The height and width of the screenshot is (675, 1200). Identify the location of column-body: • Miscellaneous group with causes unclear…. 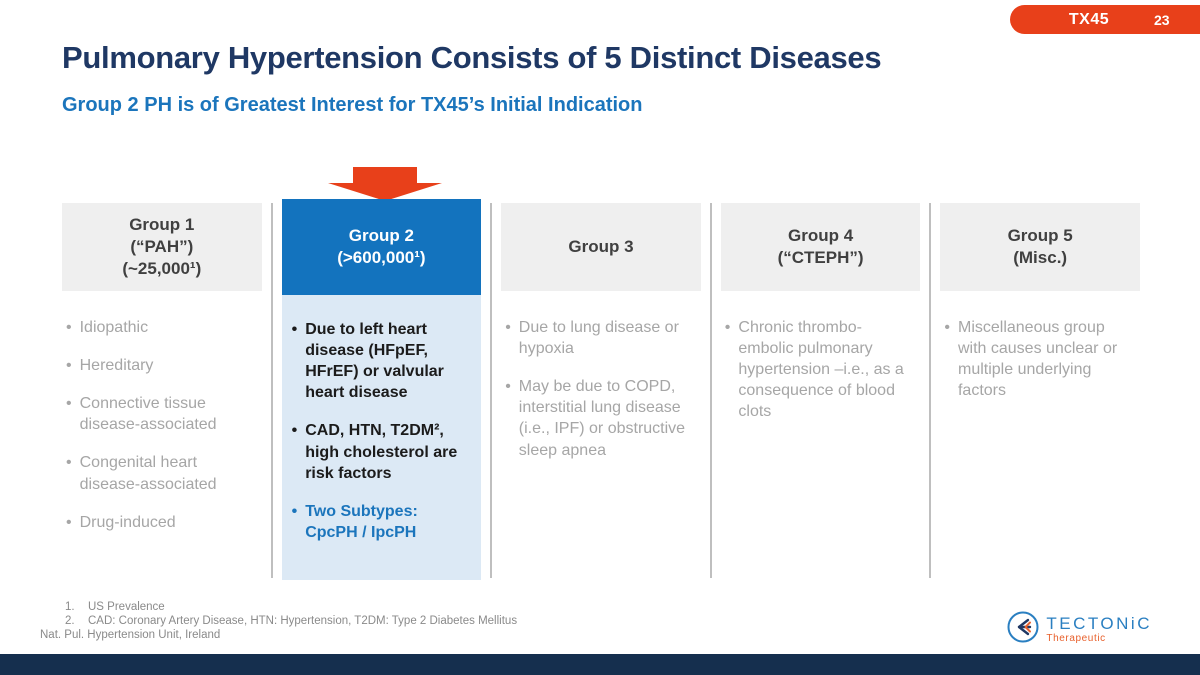
(1040, 435).